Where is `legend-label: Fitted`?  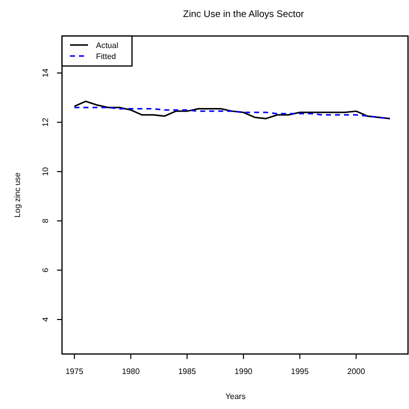
legend-label: Fitted is located at coordinates (106, 56).